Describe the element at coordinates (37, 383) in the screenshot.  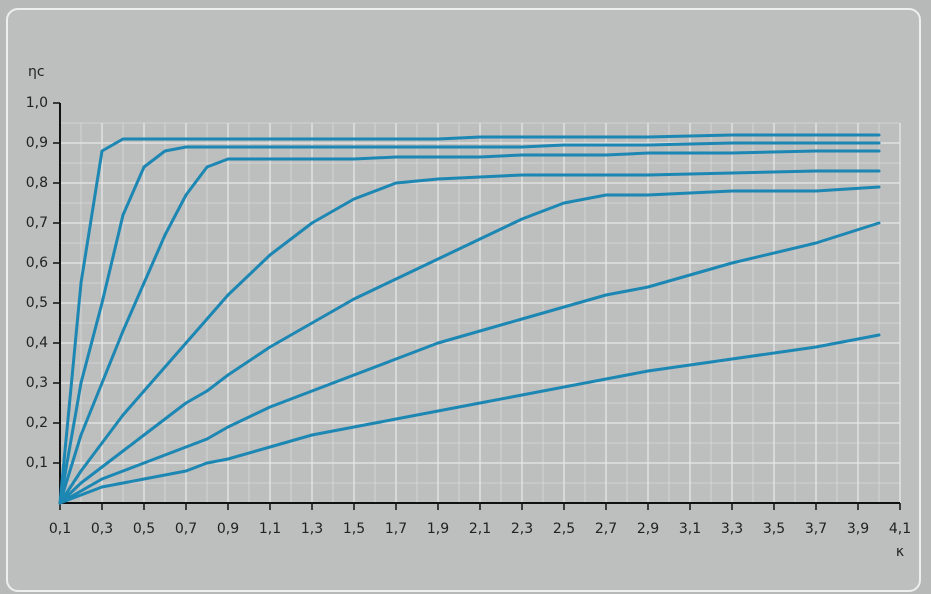
I see `y-tick-label: 0,3` at that location.